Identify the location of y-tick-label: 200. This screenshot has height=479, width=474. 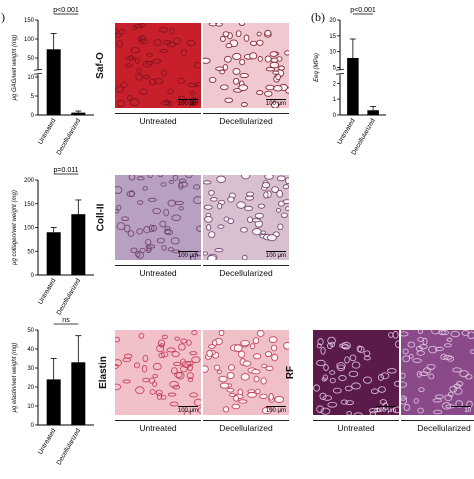
(29, 181).